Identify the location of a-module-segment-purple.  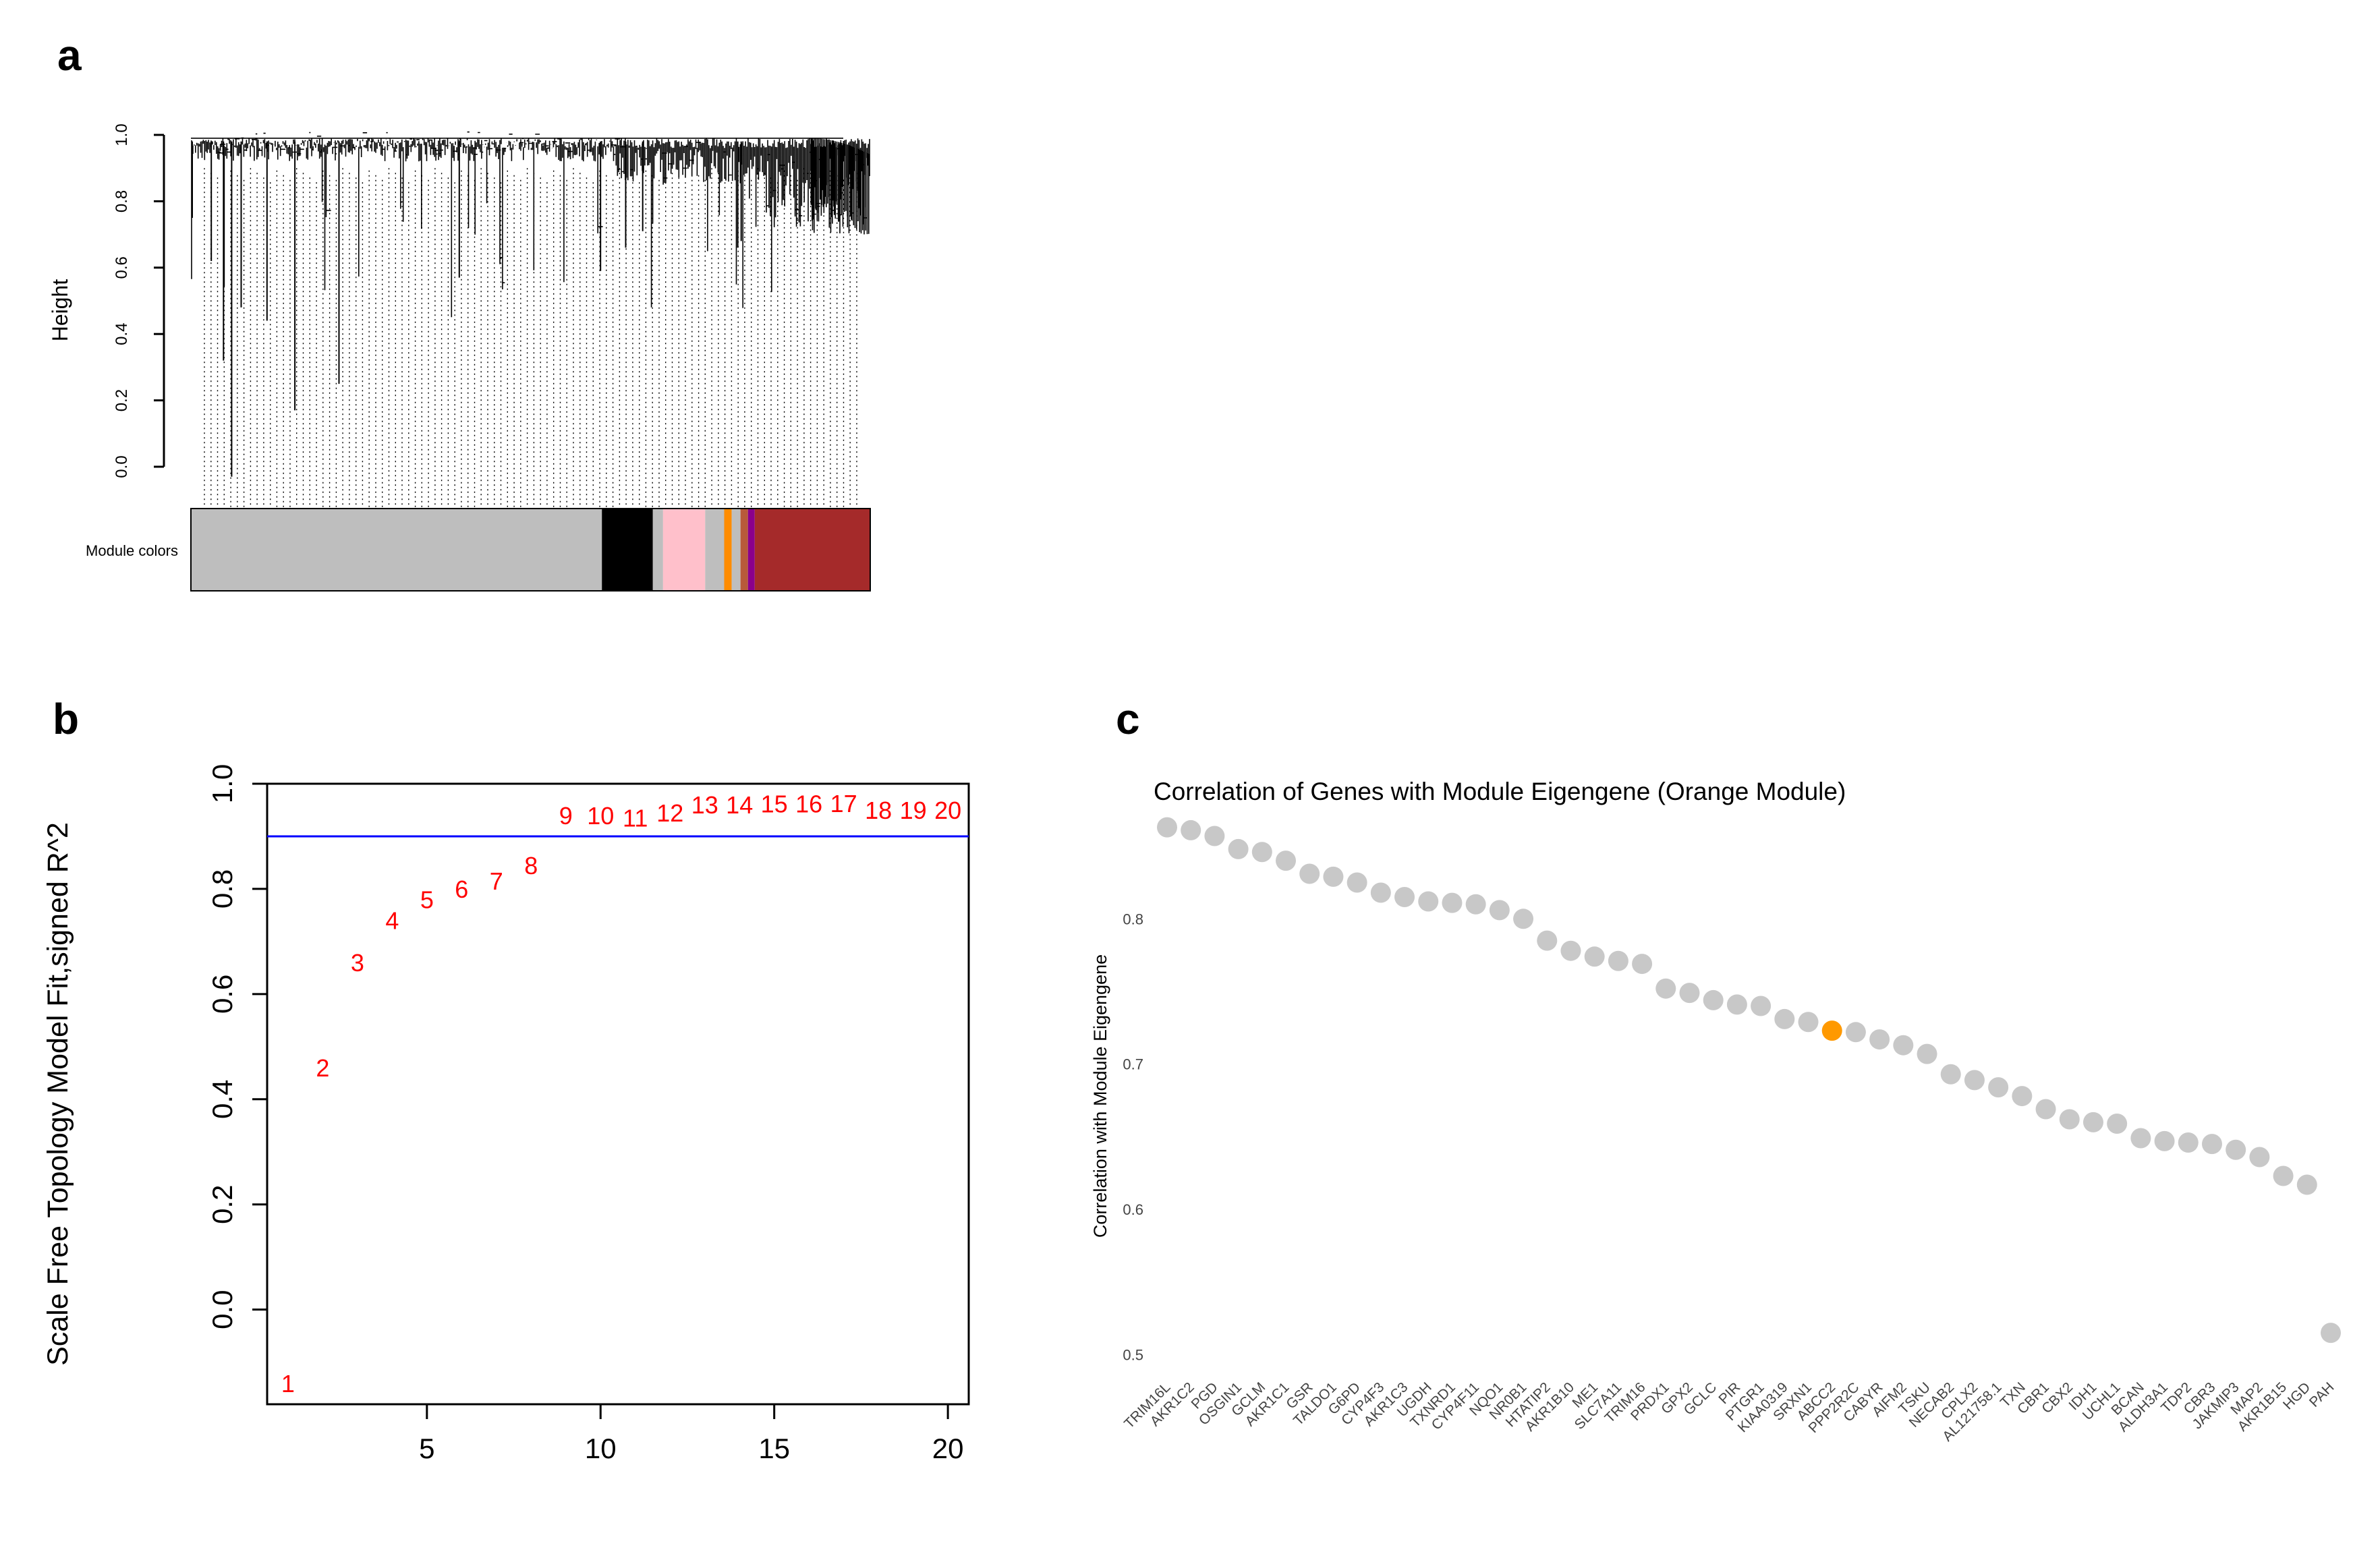
(751, 550).